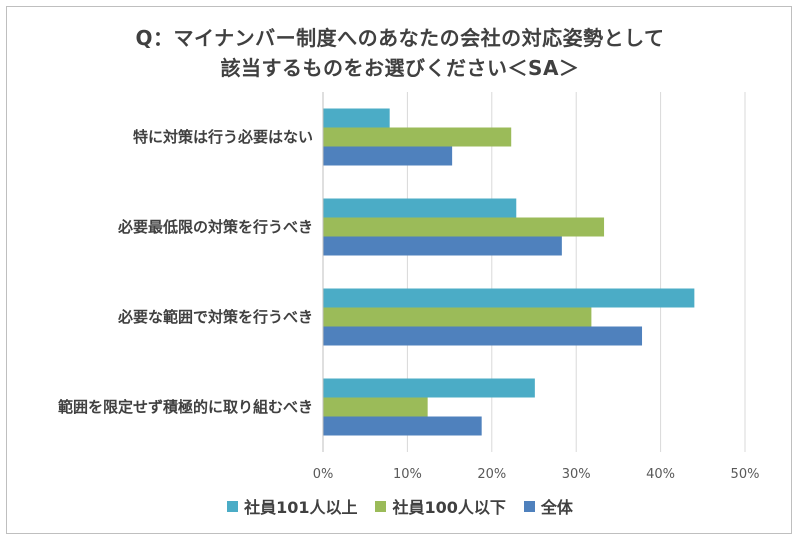  What do you see at coordinates (576, 474) in the screenshot?
I see `x-tick-label-3: 30%` at bounding box center [576, 474].